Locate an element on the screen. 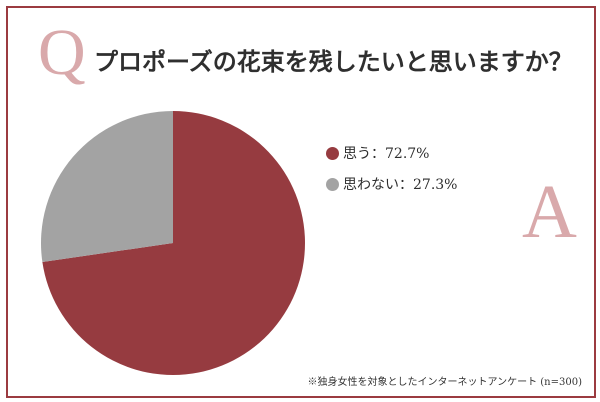 Image resolution: width=600 pixels, height=402 pixels. legend-label-no: 思わない：27.3% is located at coordinates (400, 185).